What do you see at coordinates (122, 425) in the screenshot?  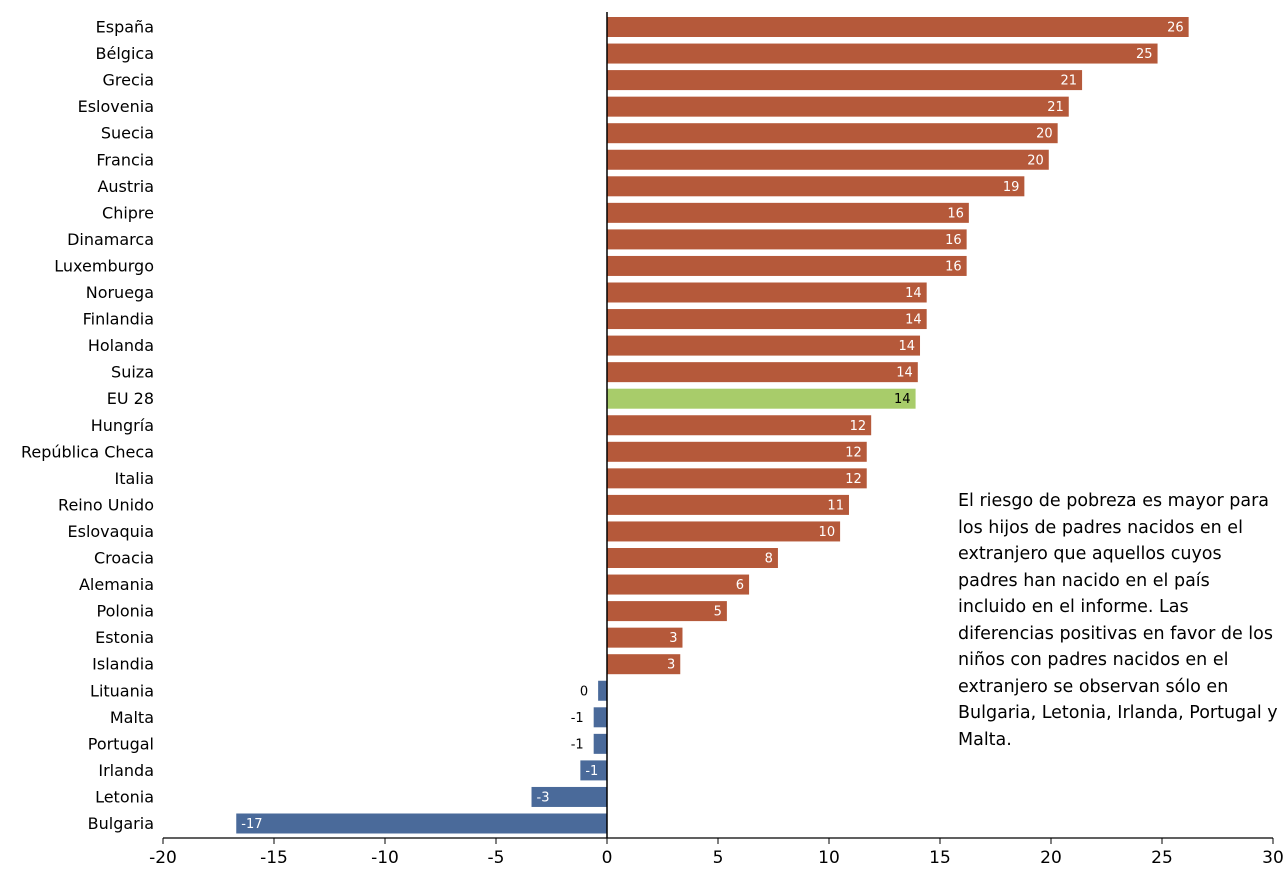 I see `category-label: Hungría` at bounding box center [122, 425].